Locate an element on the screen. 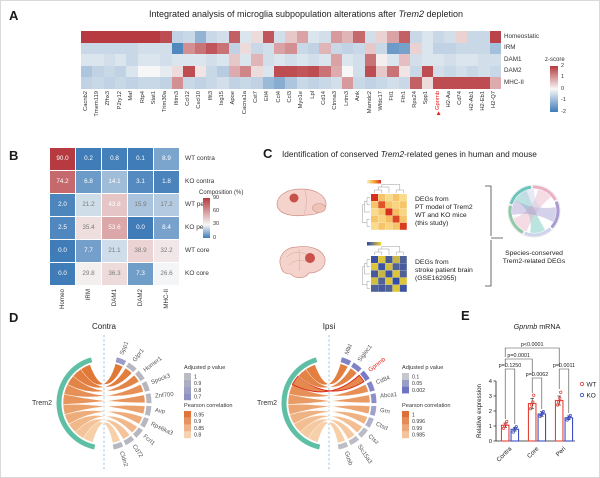 This screenshot has width=600, height=478. heatmap-col-label: Tmem119 is located at coordinates (97, 104).